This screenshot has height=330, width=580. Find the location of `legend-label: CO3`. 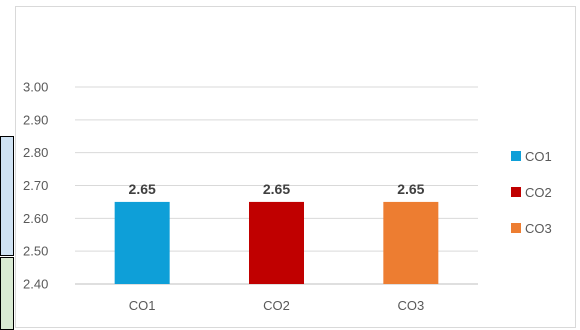

legend-label: CO3 is located at coordinates (538, 228).